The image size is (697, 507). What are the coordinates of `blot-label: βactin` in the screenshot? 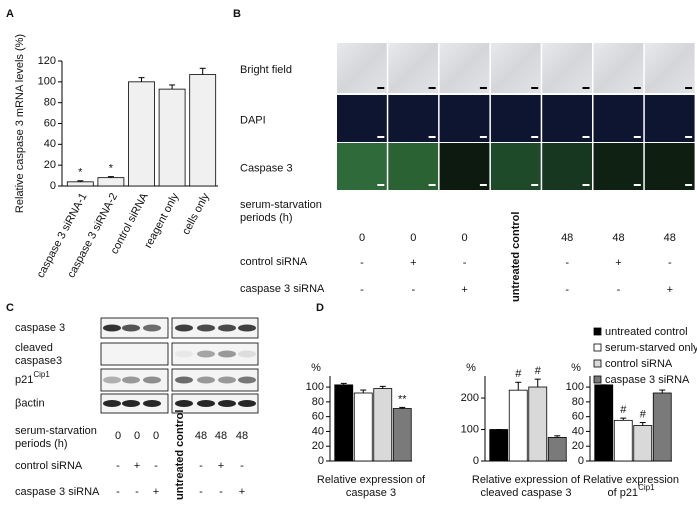 It's located at (30, 403).